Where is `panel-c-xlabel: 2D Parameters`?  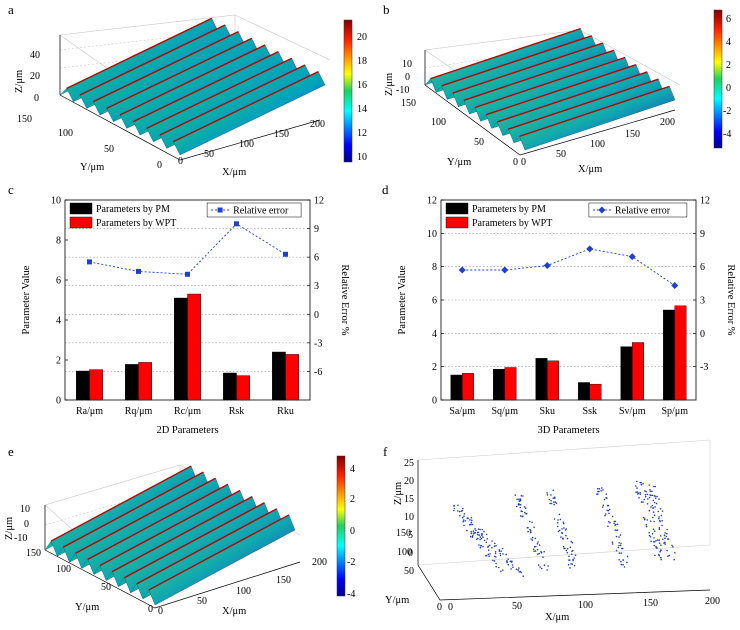 panel-c-xlabel: 2D Parameters is located at coordinates (187, 430).